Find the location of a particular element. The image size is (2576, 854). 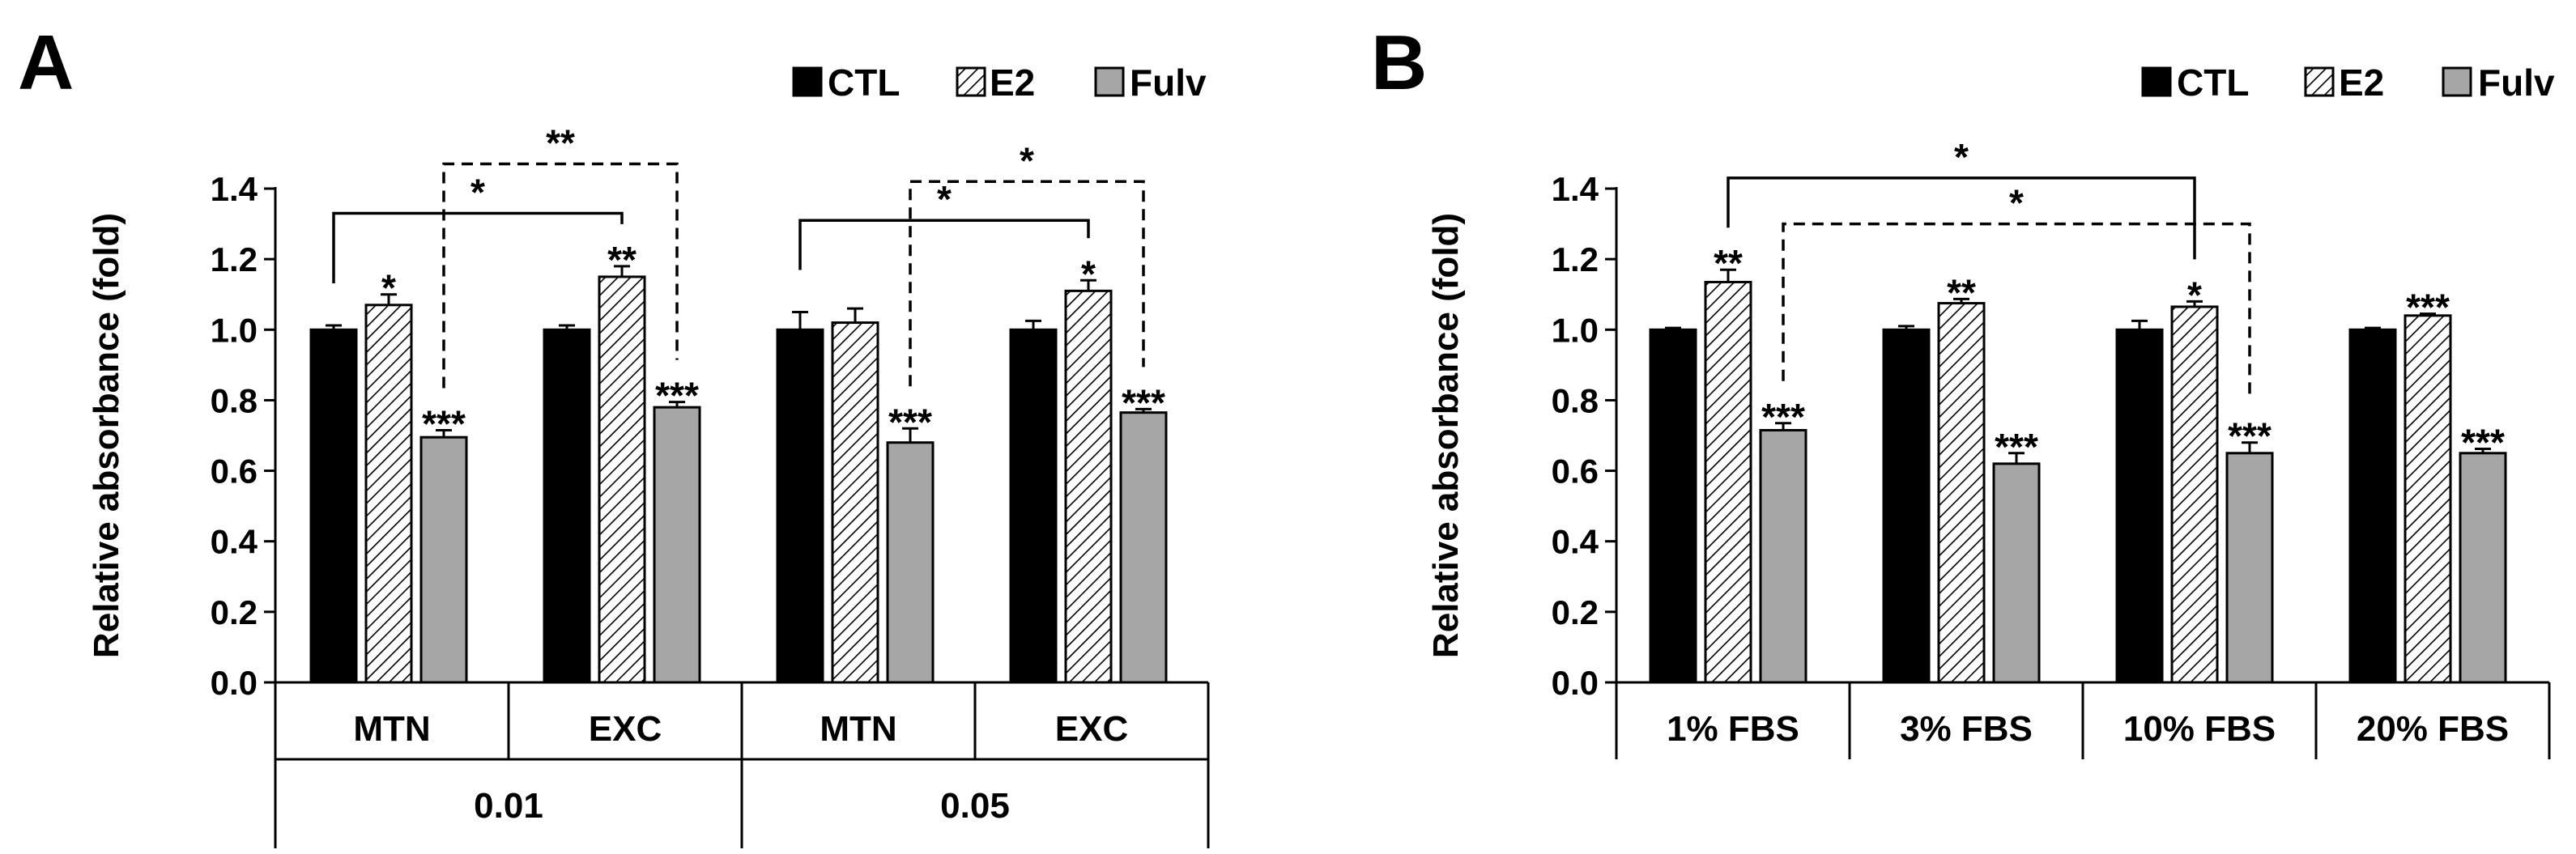

x-category-label: 1% FBS is located at coordinates (1733, 729).